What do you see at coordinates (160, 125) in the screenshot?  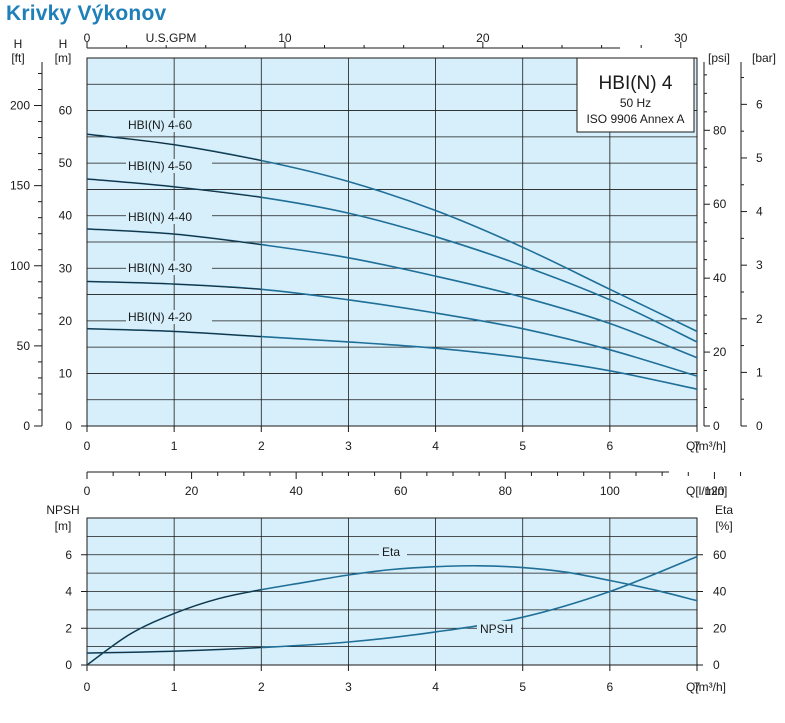 I see `series-label: HBI(N) 4-60` at bounding box center [160, 125].